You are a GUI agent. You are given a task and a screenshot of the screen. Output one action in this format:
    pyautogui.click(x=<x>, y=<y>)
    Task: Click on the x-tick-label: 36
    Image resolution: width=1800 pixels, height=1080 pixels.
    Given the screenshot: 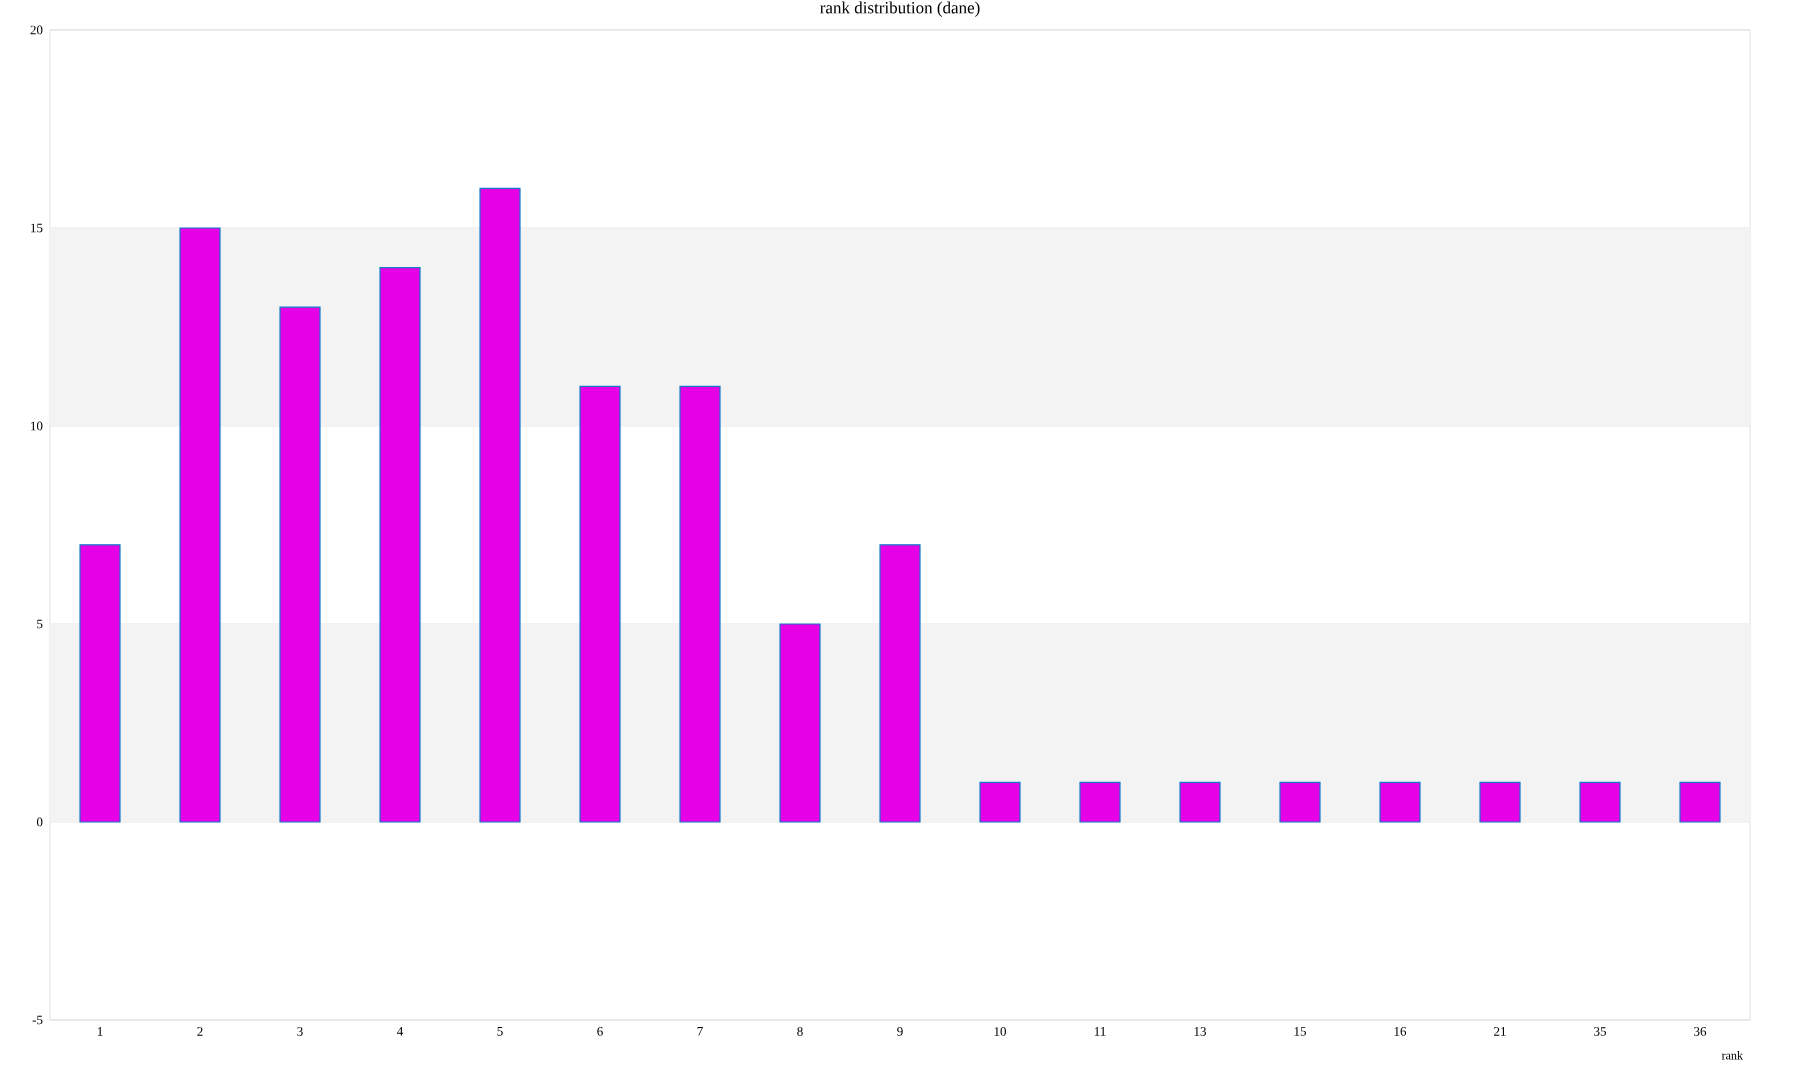 What is the action you would take?
    pyautogui.click(x=1700, y=1031)
    